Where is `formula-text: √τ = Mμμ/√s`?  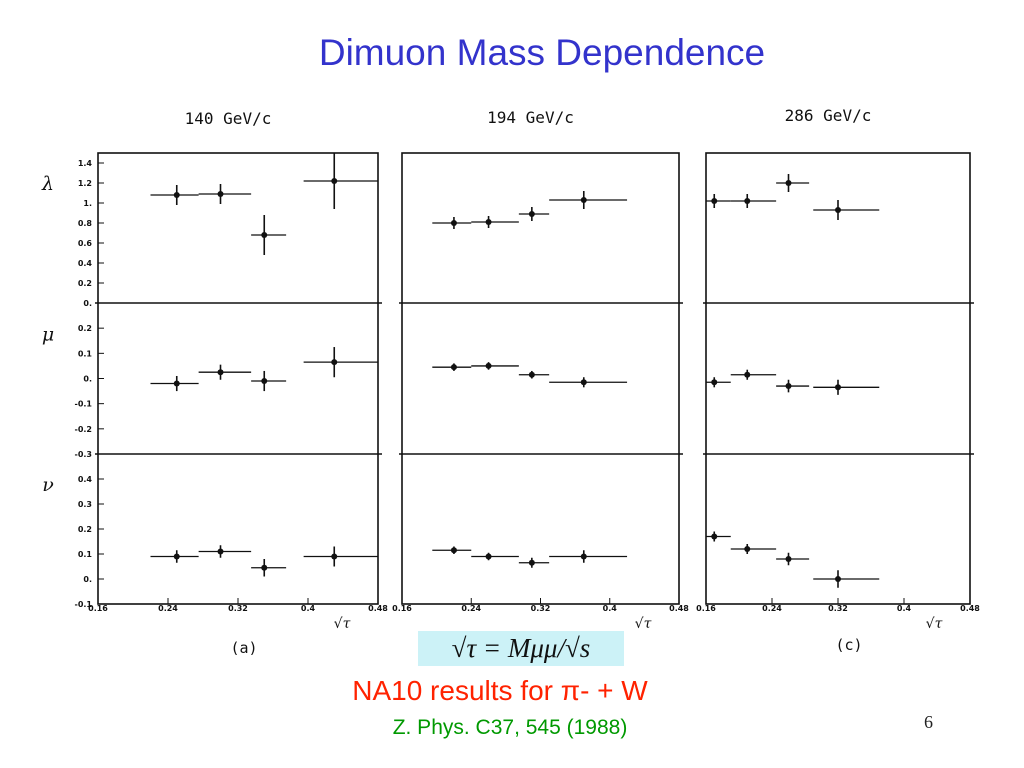 formula-text: √τ = Mμμ/√s is located at coordinates (521, 648).